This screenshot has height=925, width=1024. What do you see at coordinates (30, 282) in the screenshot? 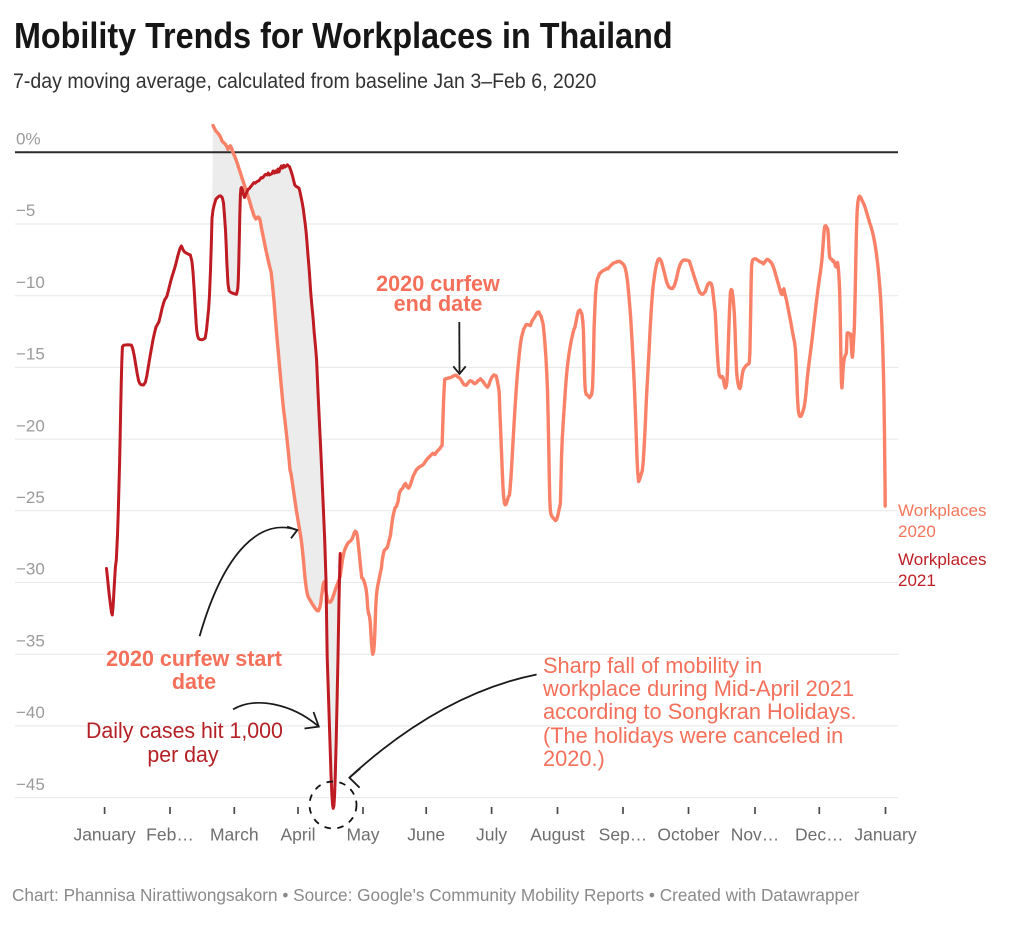
I see `svg-text: −10` at bounding box center [30, 282].